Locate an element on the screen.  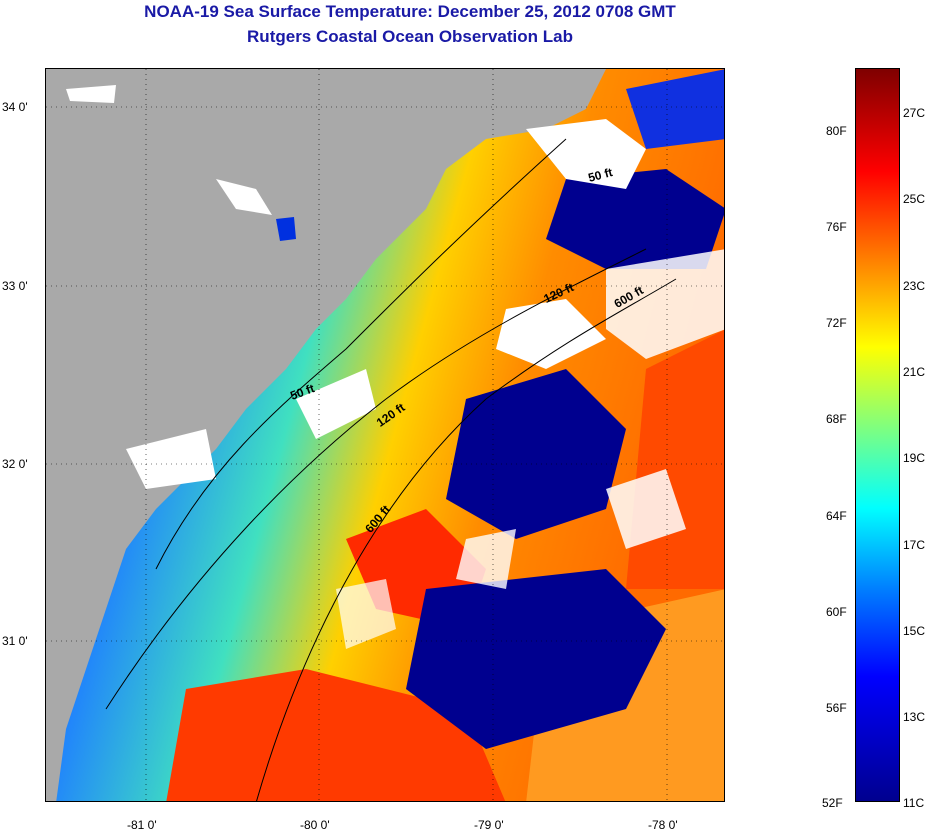
cloud-mid is located at coordinates (551, 334).